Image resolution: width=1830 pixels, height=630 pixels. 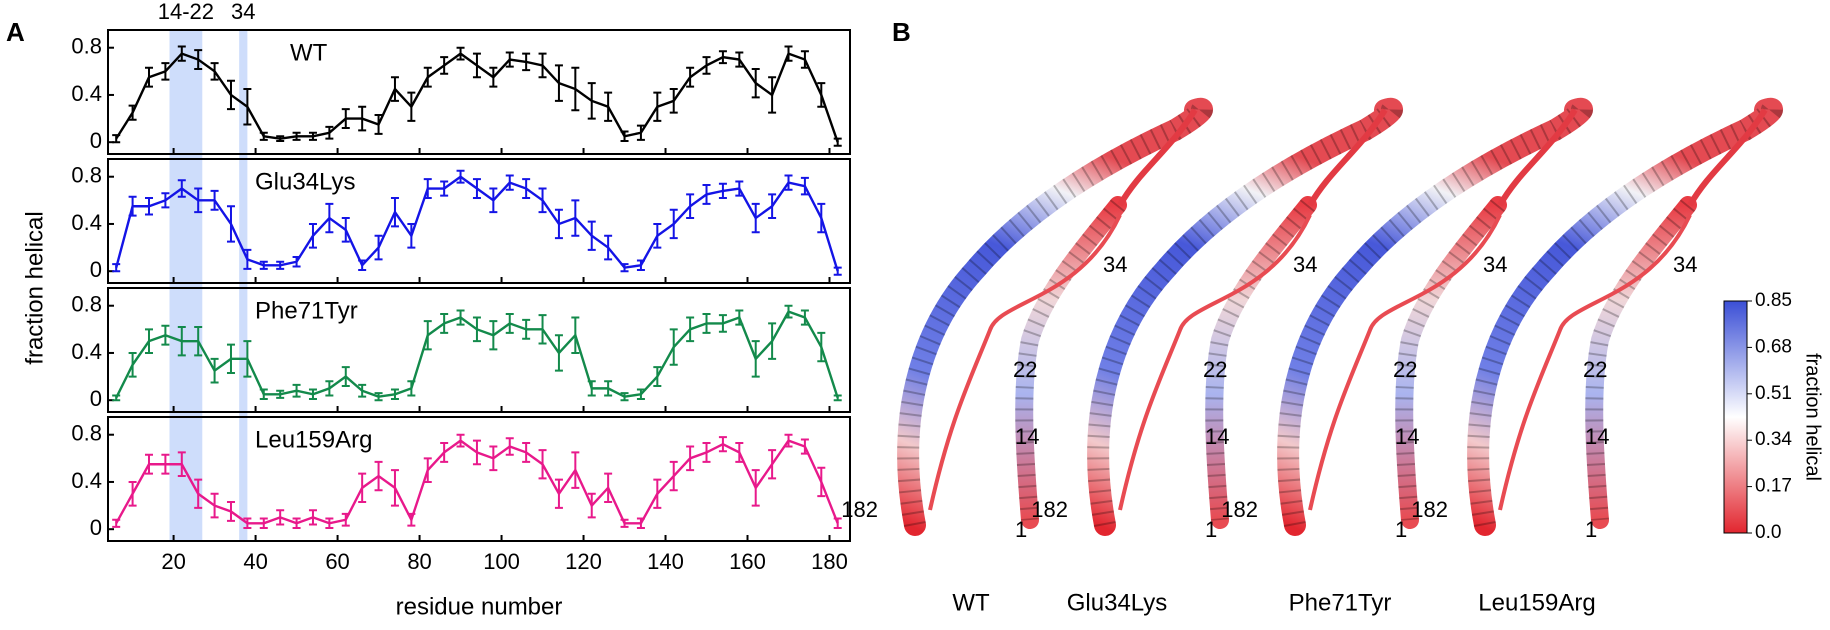 I want to click on x-tick-label: 160, so click(x=747, y=561).